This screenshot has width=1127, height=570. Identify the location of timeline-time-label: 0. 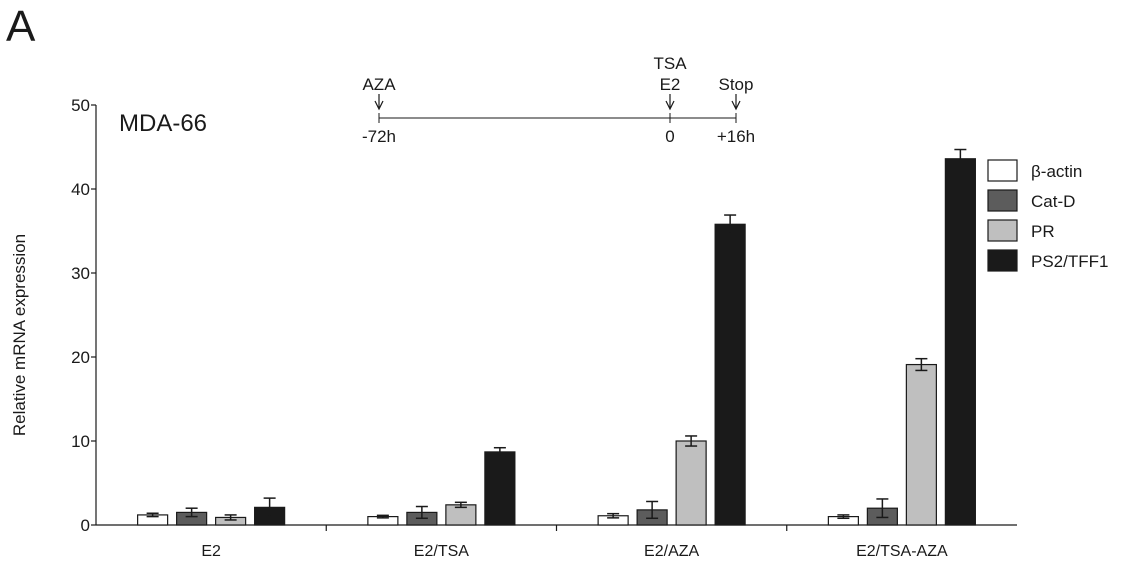
(669, 136).